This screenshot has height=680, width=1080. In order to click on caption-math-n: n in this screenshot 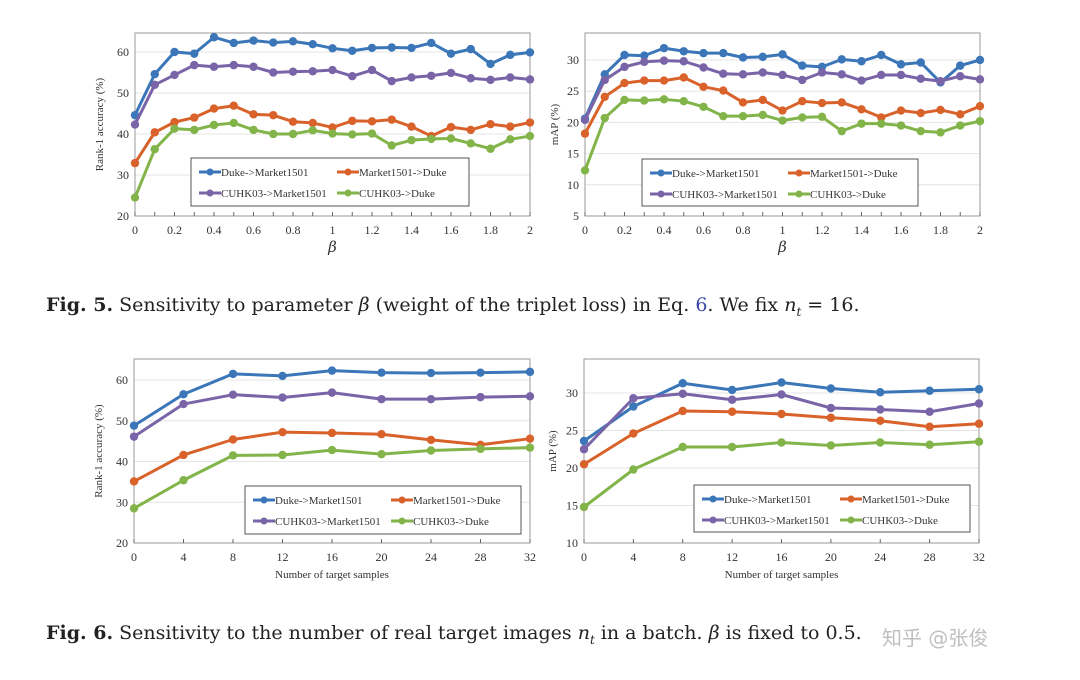, I will do `click(583, 633)`.